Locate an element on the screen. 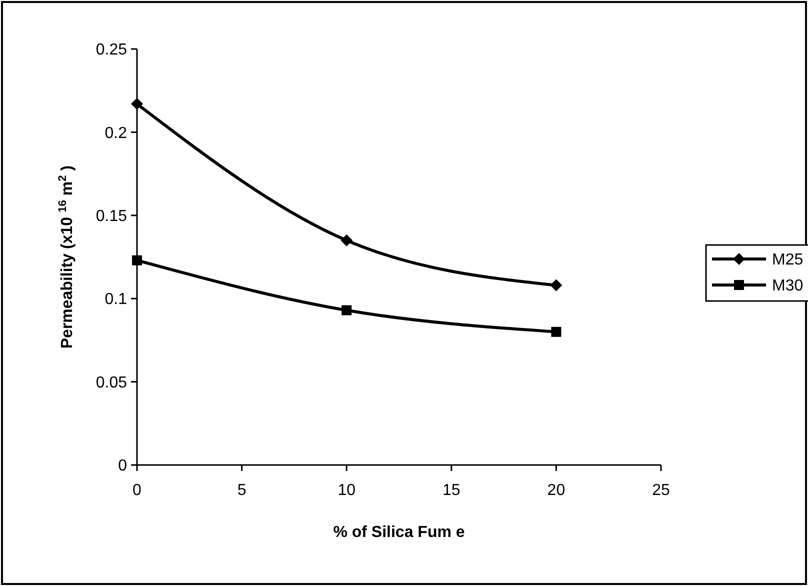 Image resolution: width=808 pixels, height=586 pixels. x-axis-title: % of Silica Fum e is located at coordinates (399, 532).